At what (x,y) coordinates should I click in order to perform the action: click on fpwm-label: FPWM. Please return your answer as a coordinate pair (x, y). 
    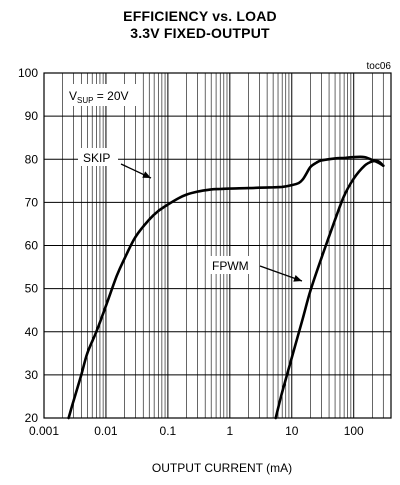
    Looking at the image, I should click on (230, 266).